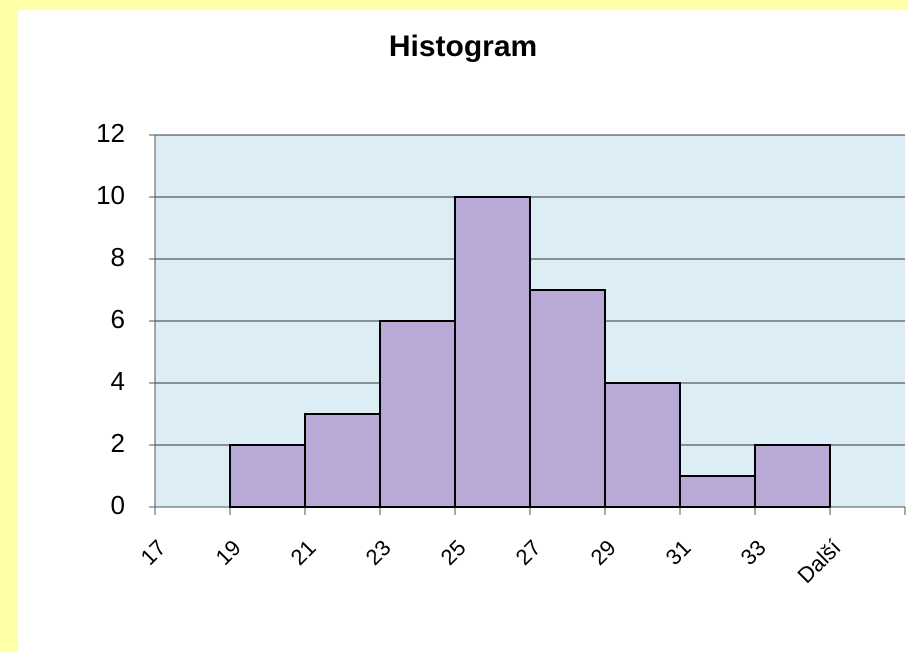  Describe the element at coordinates (118, 505) in the screenshot. I see `y-tick-label: 0` at that location.